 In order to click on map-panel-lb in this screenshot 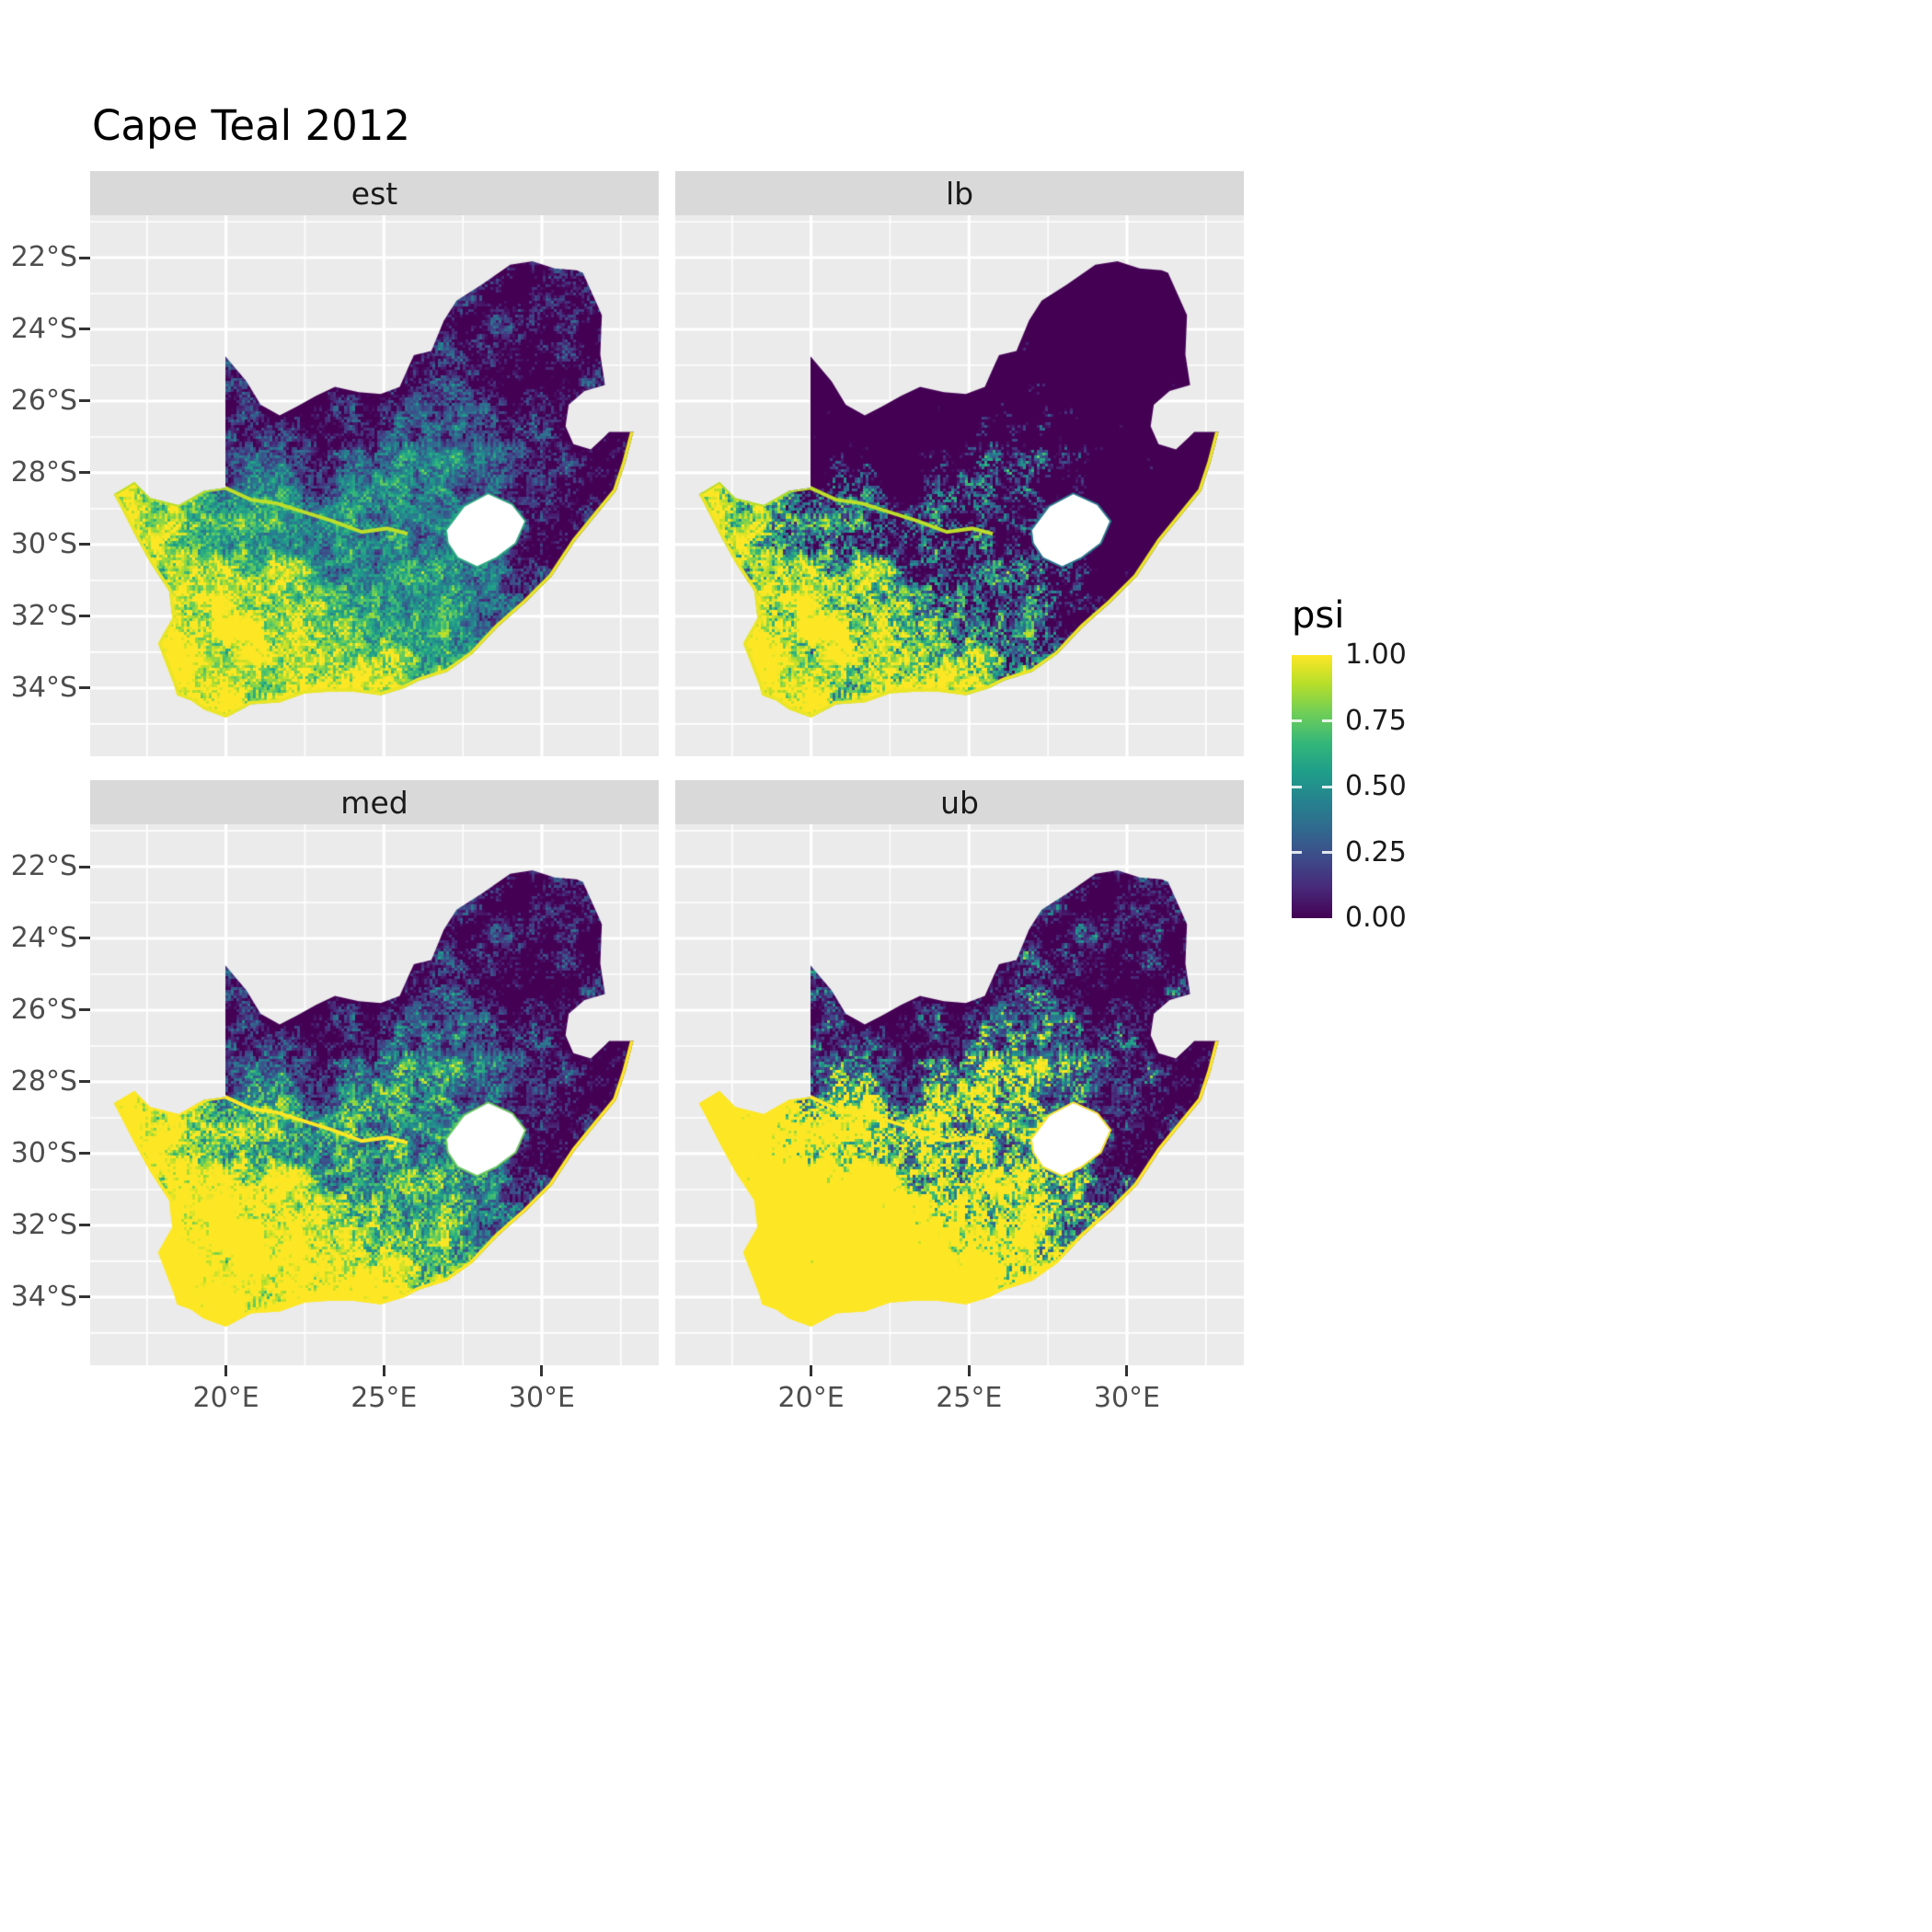, I will do `click(959, 485)`.